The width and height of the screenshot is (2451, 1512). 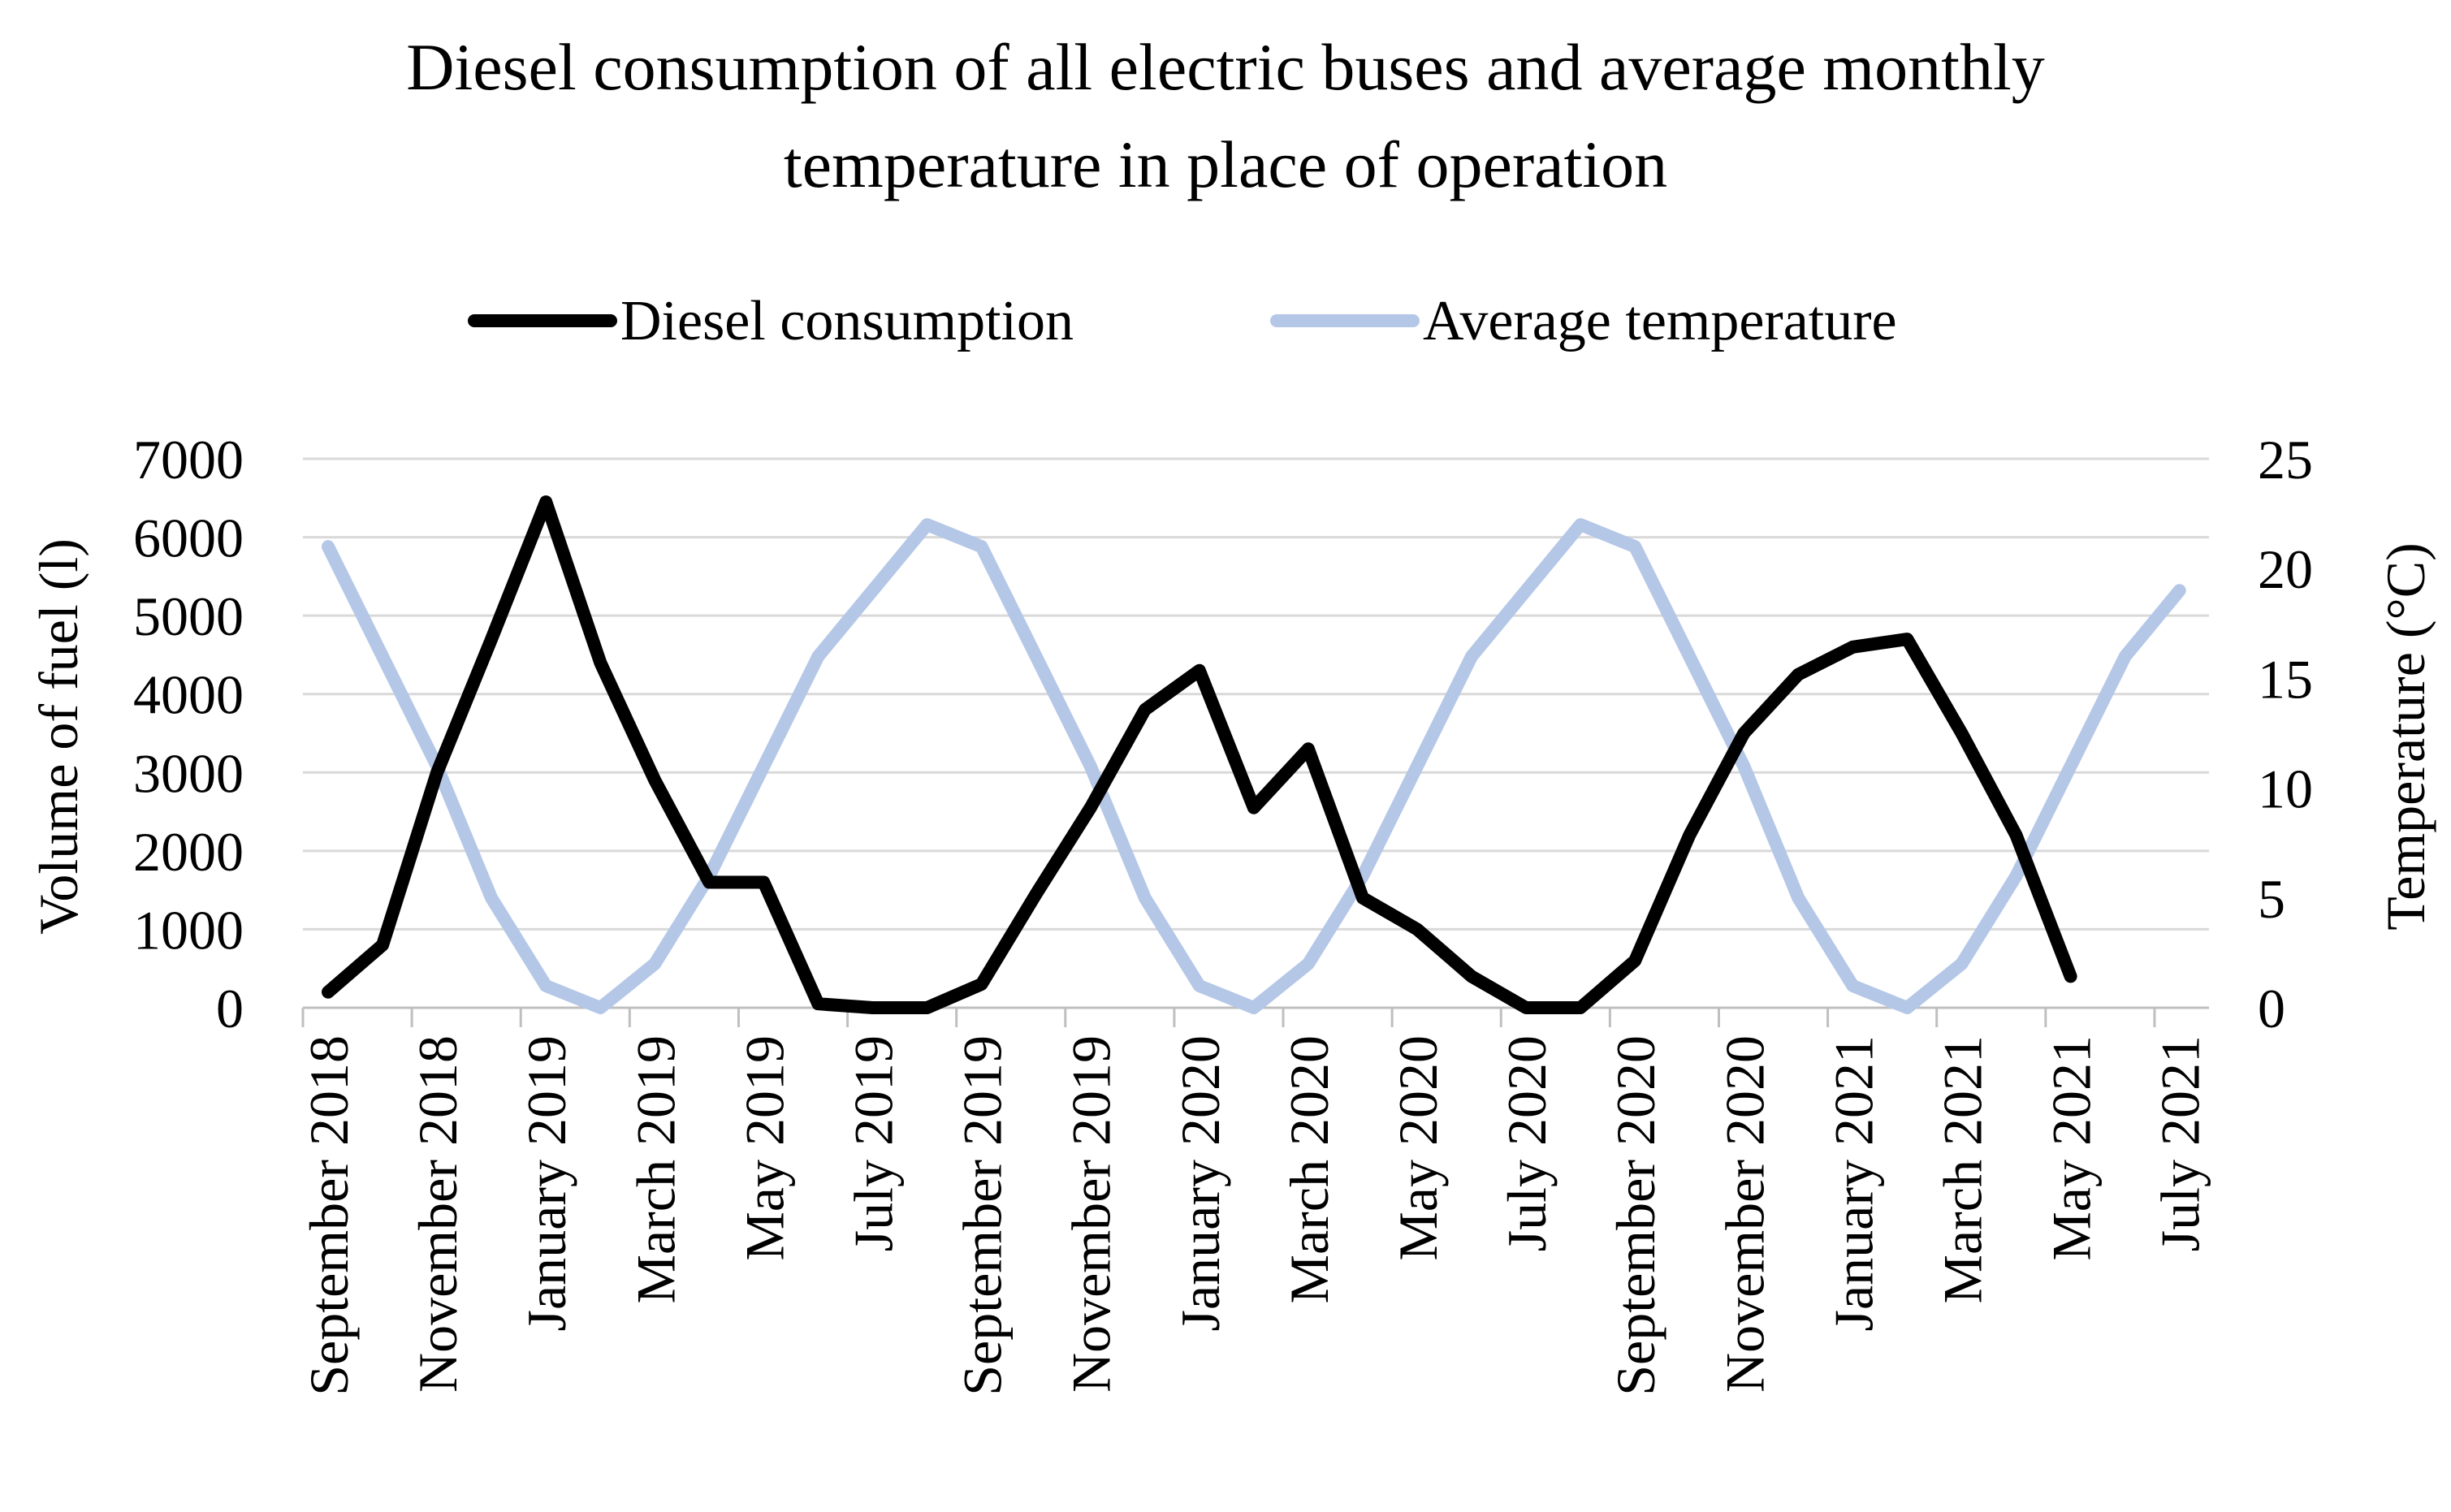 I want to click on x-tick-label: March 2021, so click(x=1963, y=1169).